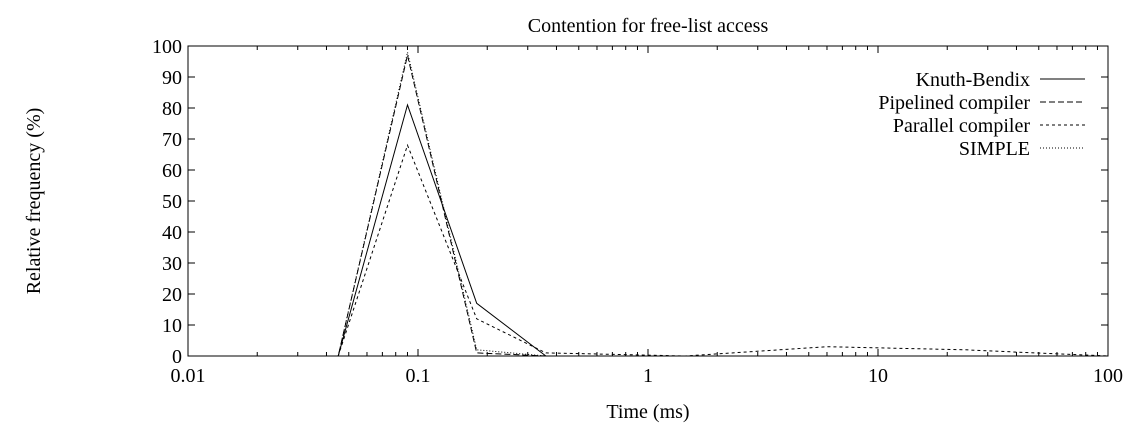 This screenshot has width=1137, height=427. What do you see at coordinates (648, 376) in the screenshot?
I see `x-tick-label: 1` at bounding box center [648, 376].